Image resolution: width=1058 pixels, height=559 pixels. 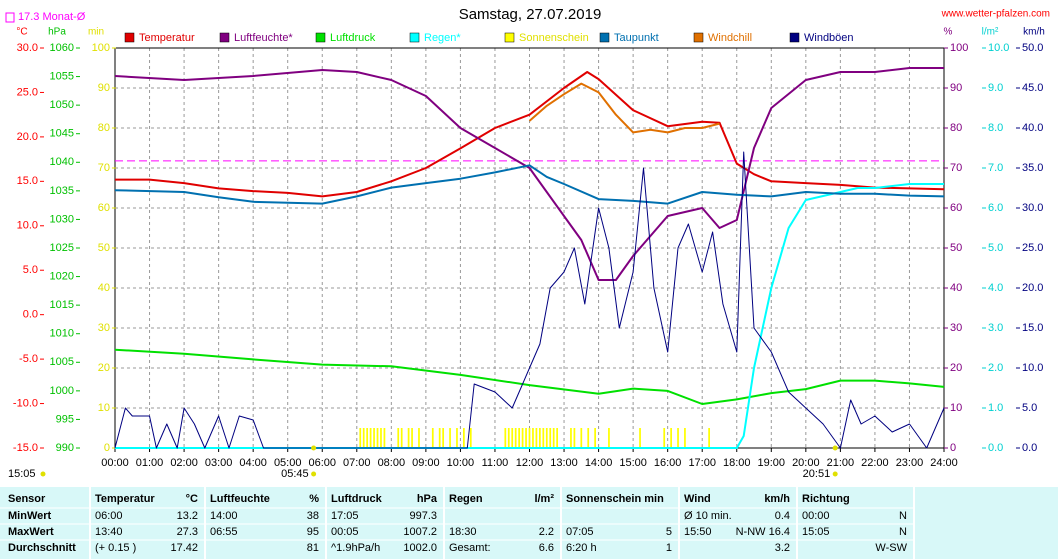 What do you see at coordinates (1032, 88) in the screenshot?
I see `y-tick-label: 45.0` at bounding box center [1032, 88].